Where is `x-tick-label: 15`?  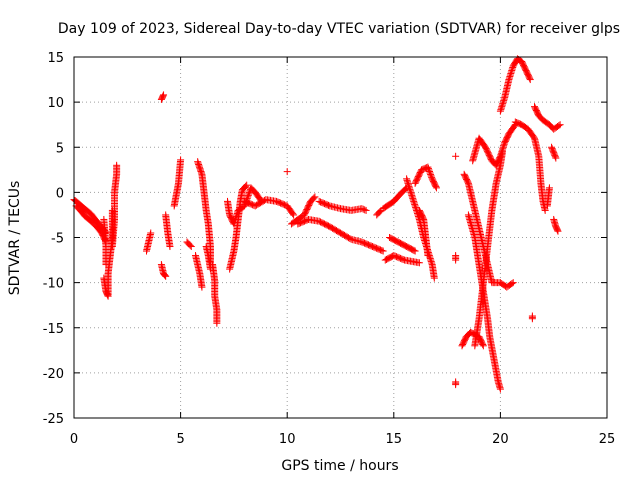
x-tick-label: 15 is located at coordinates (394, 439).